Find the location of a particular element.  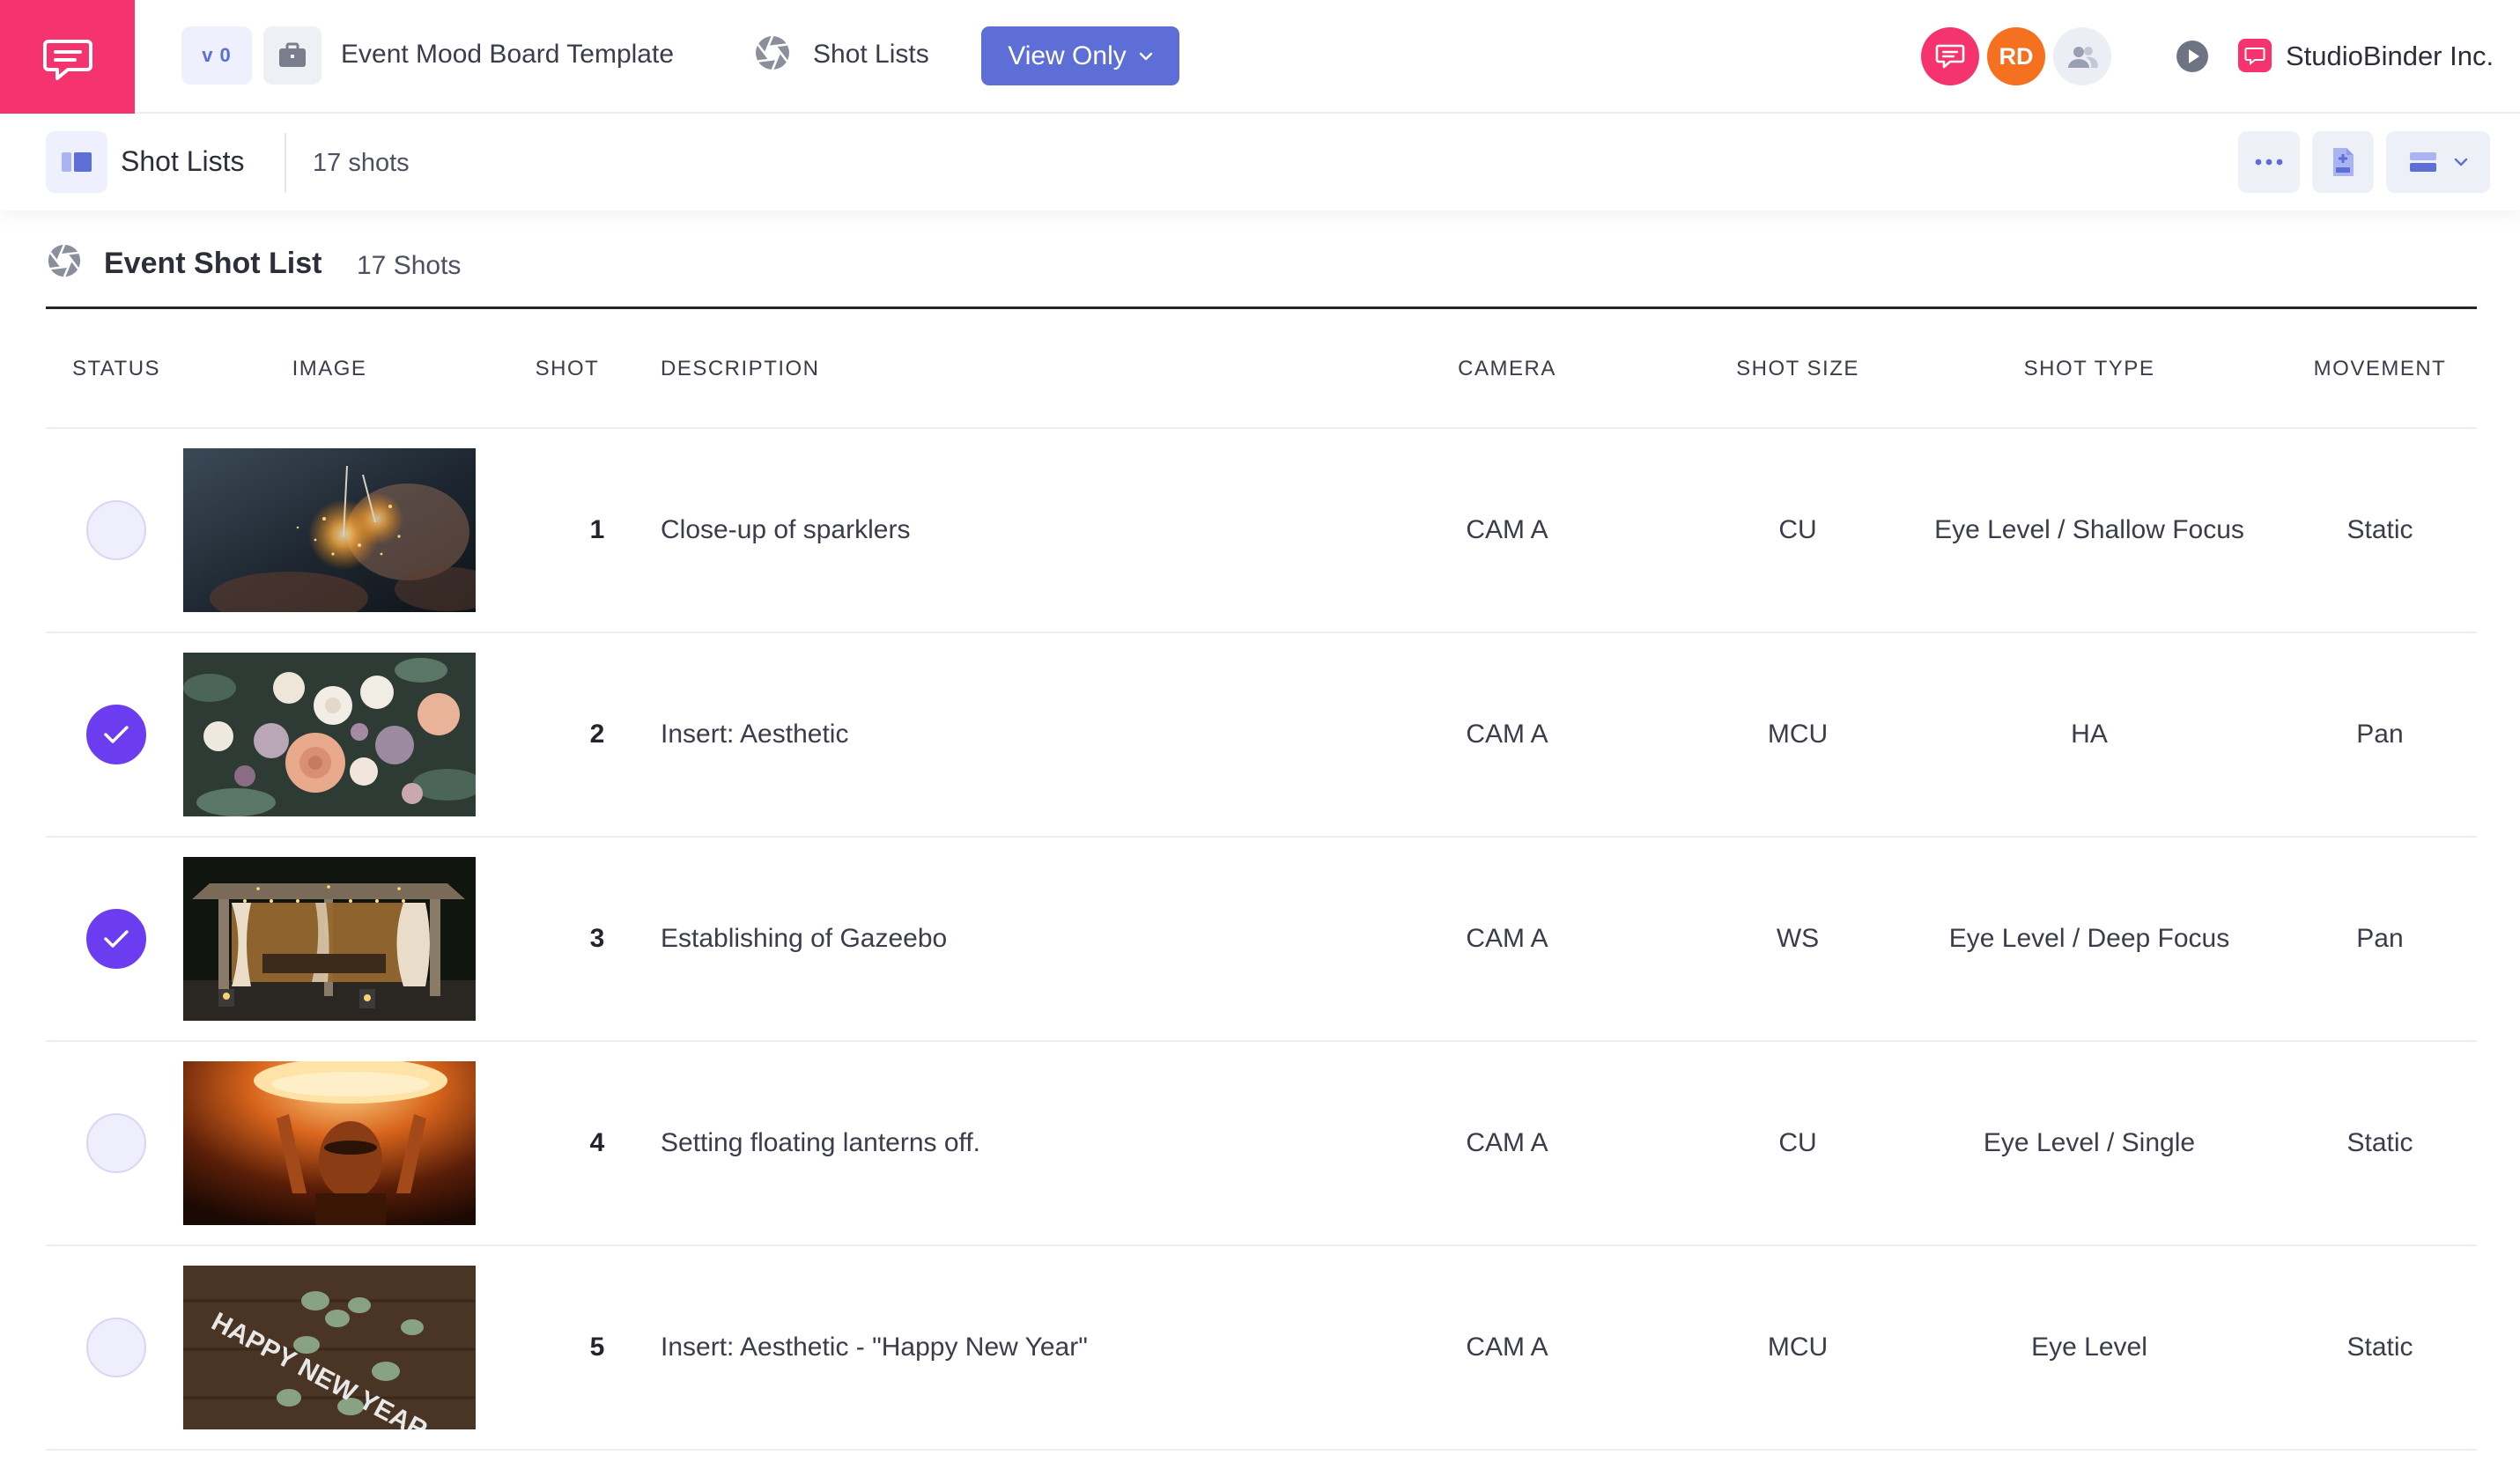

shot-description: Close-up of sparklers is located at coordinates (786, 529).